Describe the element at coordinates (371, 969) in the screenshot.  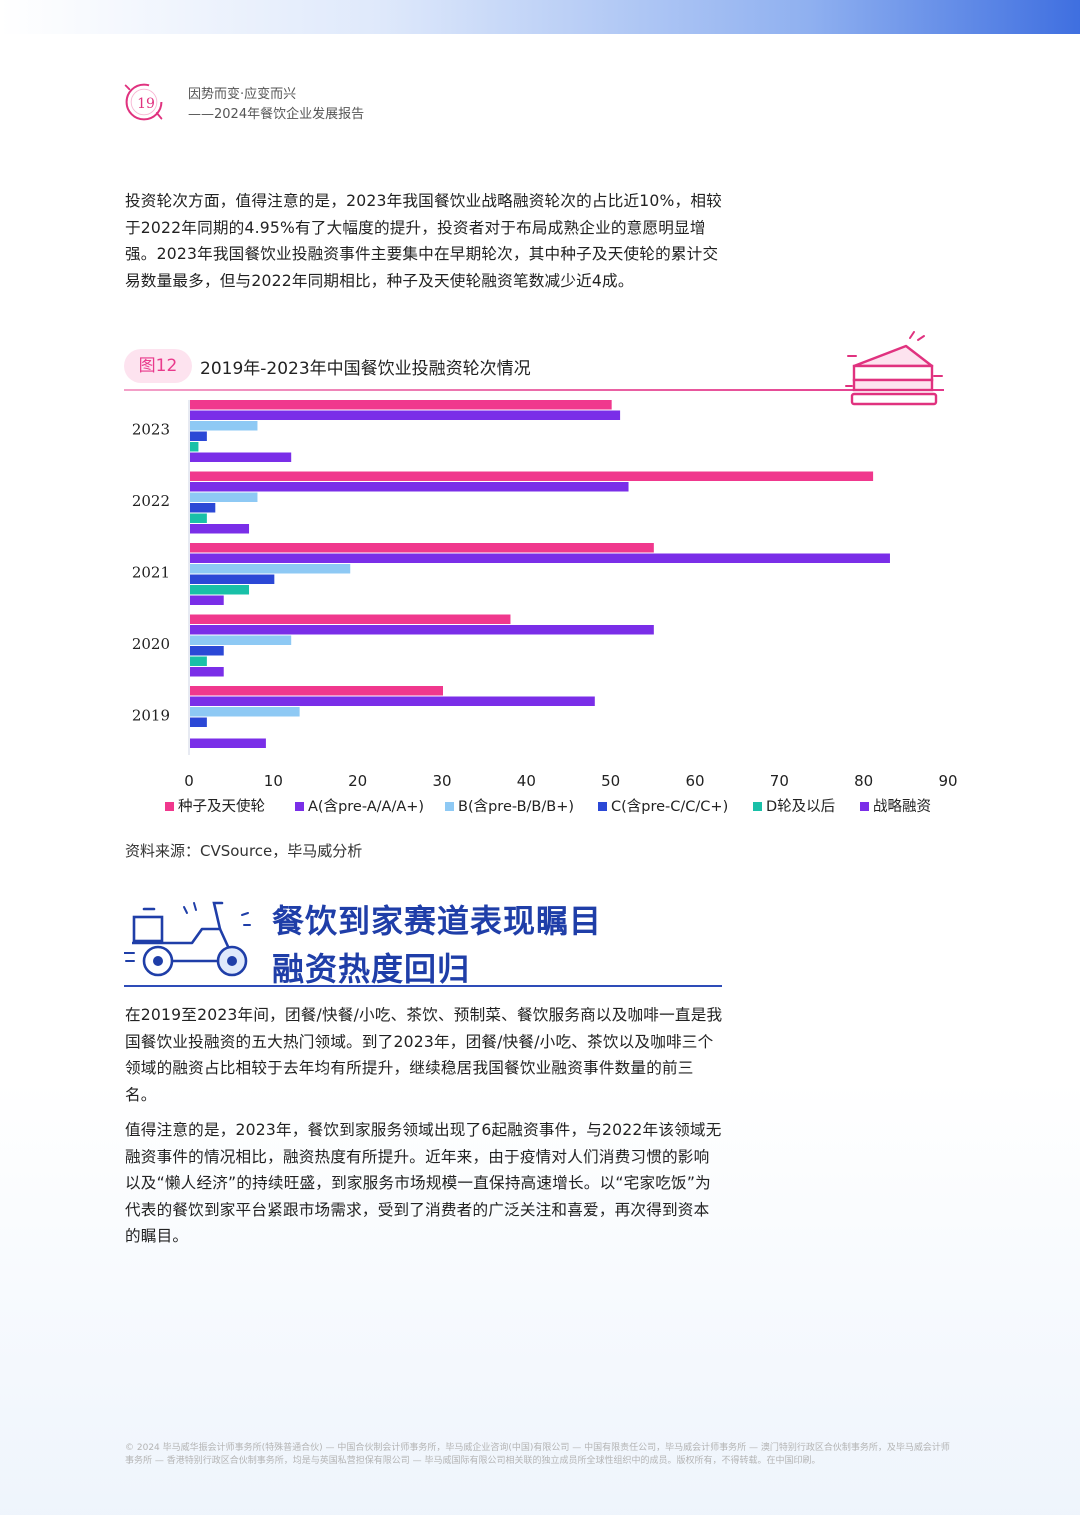
I see `section-title-line2: 融资热度回归` at that location.